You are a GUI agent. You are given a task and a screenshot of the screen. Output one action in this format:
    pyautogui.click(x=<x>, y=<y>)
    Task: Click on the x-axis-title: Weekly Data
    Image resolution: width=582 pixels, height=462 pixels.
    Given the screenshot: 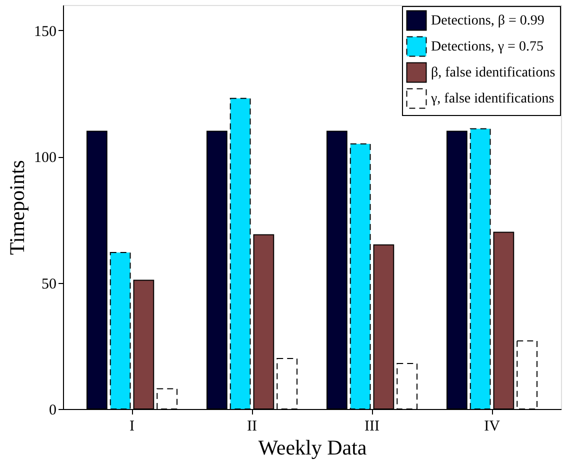 What is the action you would take?
    pyautogui.click(x=313, y=448)
    